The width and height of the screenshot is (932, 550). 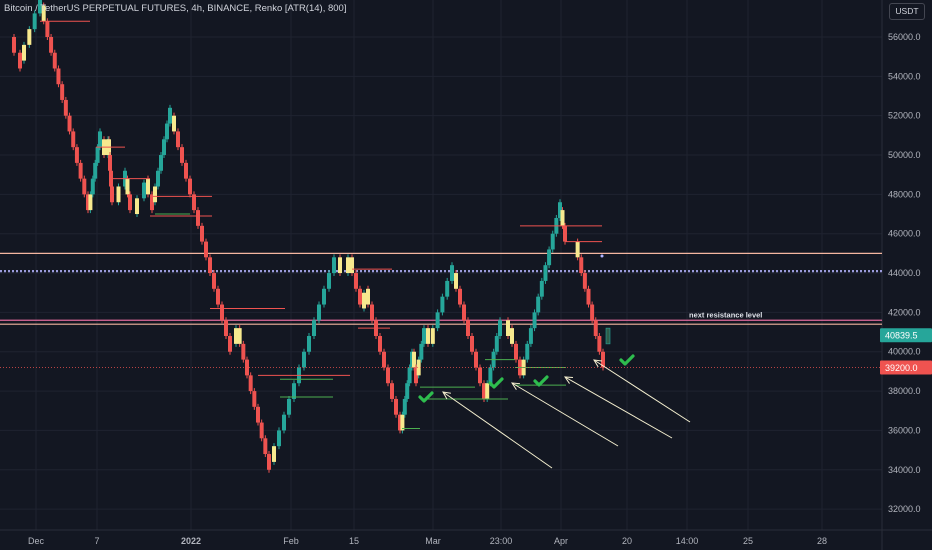 What do you see at coordinates (354, 541) in the screenshot?
I see `time-tick-label: 15` at bounding box center [354, 541].